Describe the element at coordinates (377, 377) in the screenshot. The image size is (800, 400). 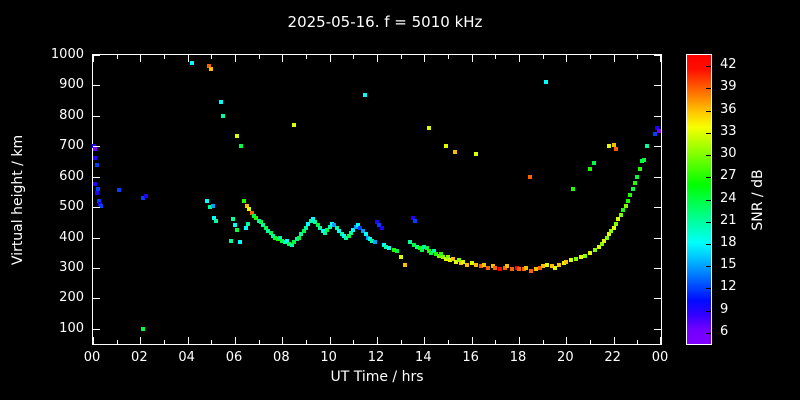
I see `x-axis-label: UT Time / hrs` at that location.